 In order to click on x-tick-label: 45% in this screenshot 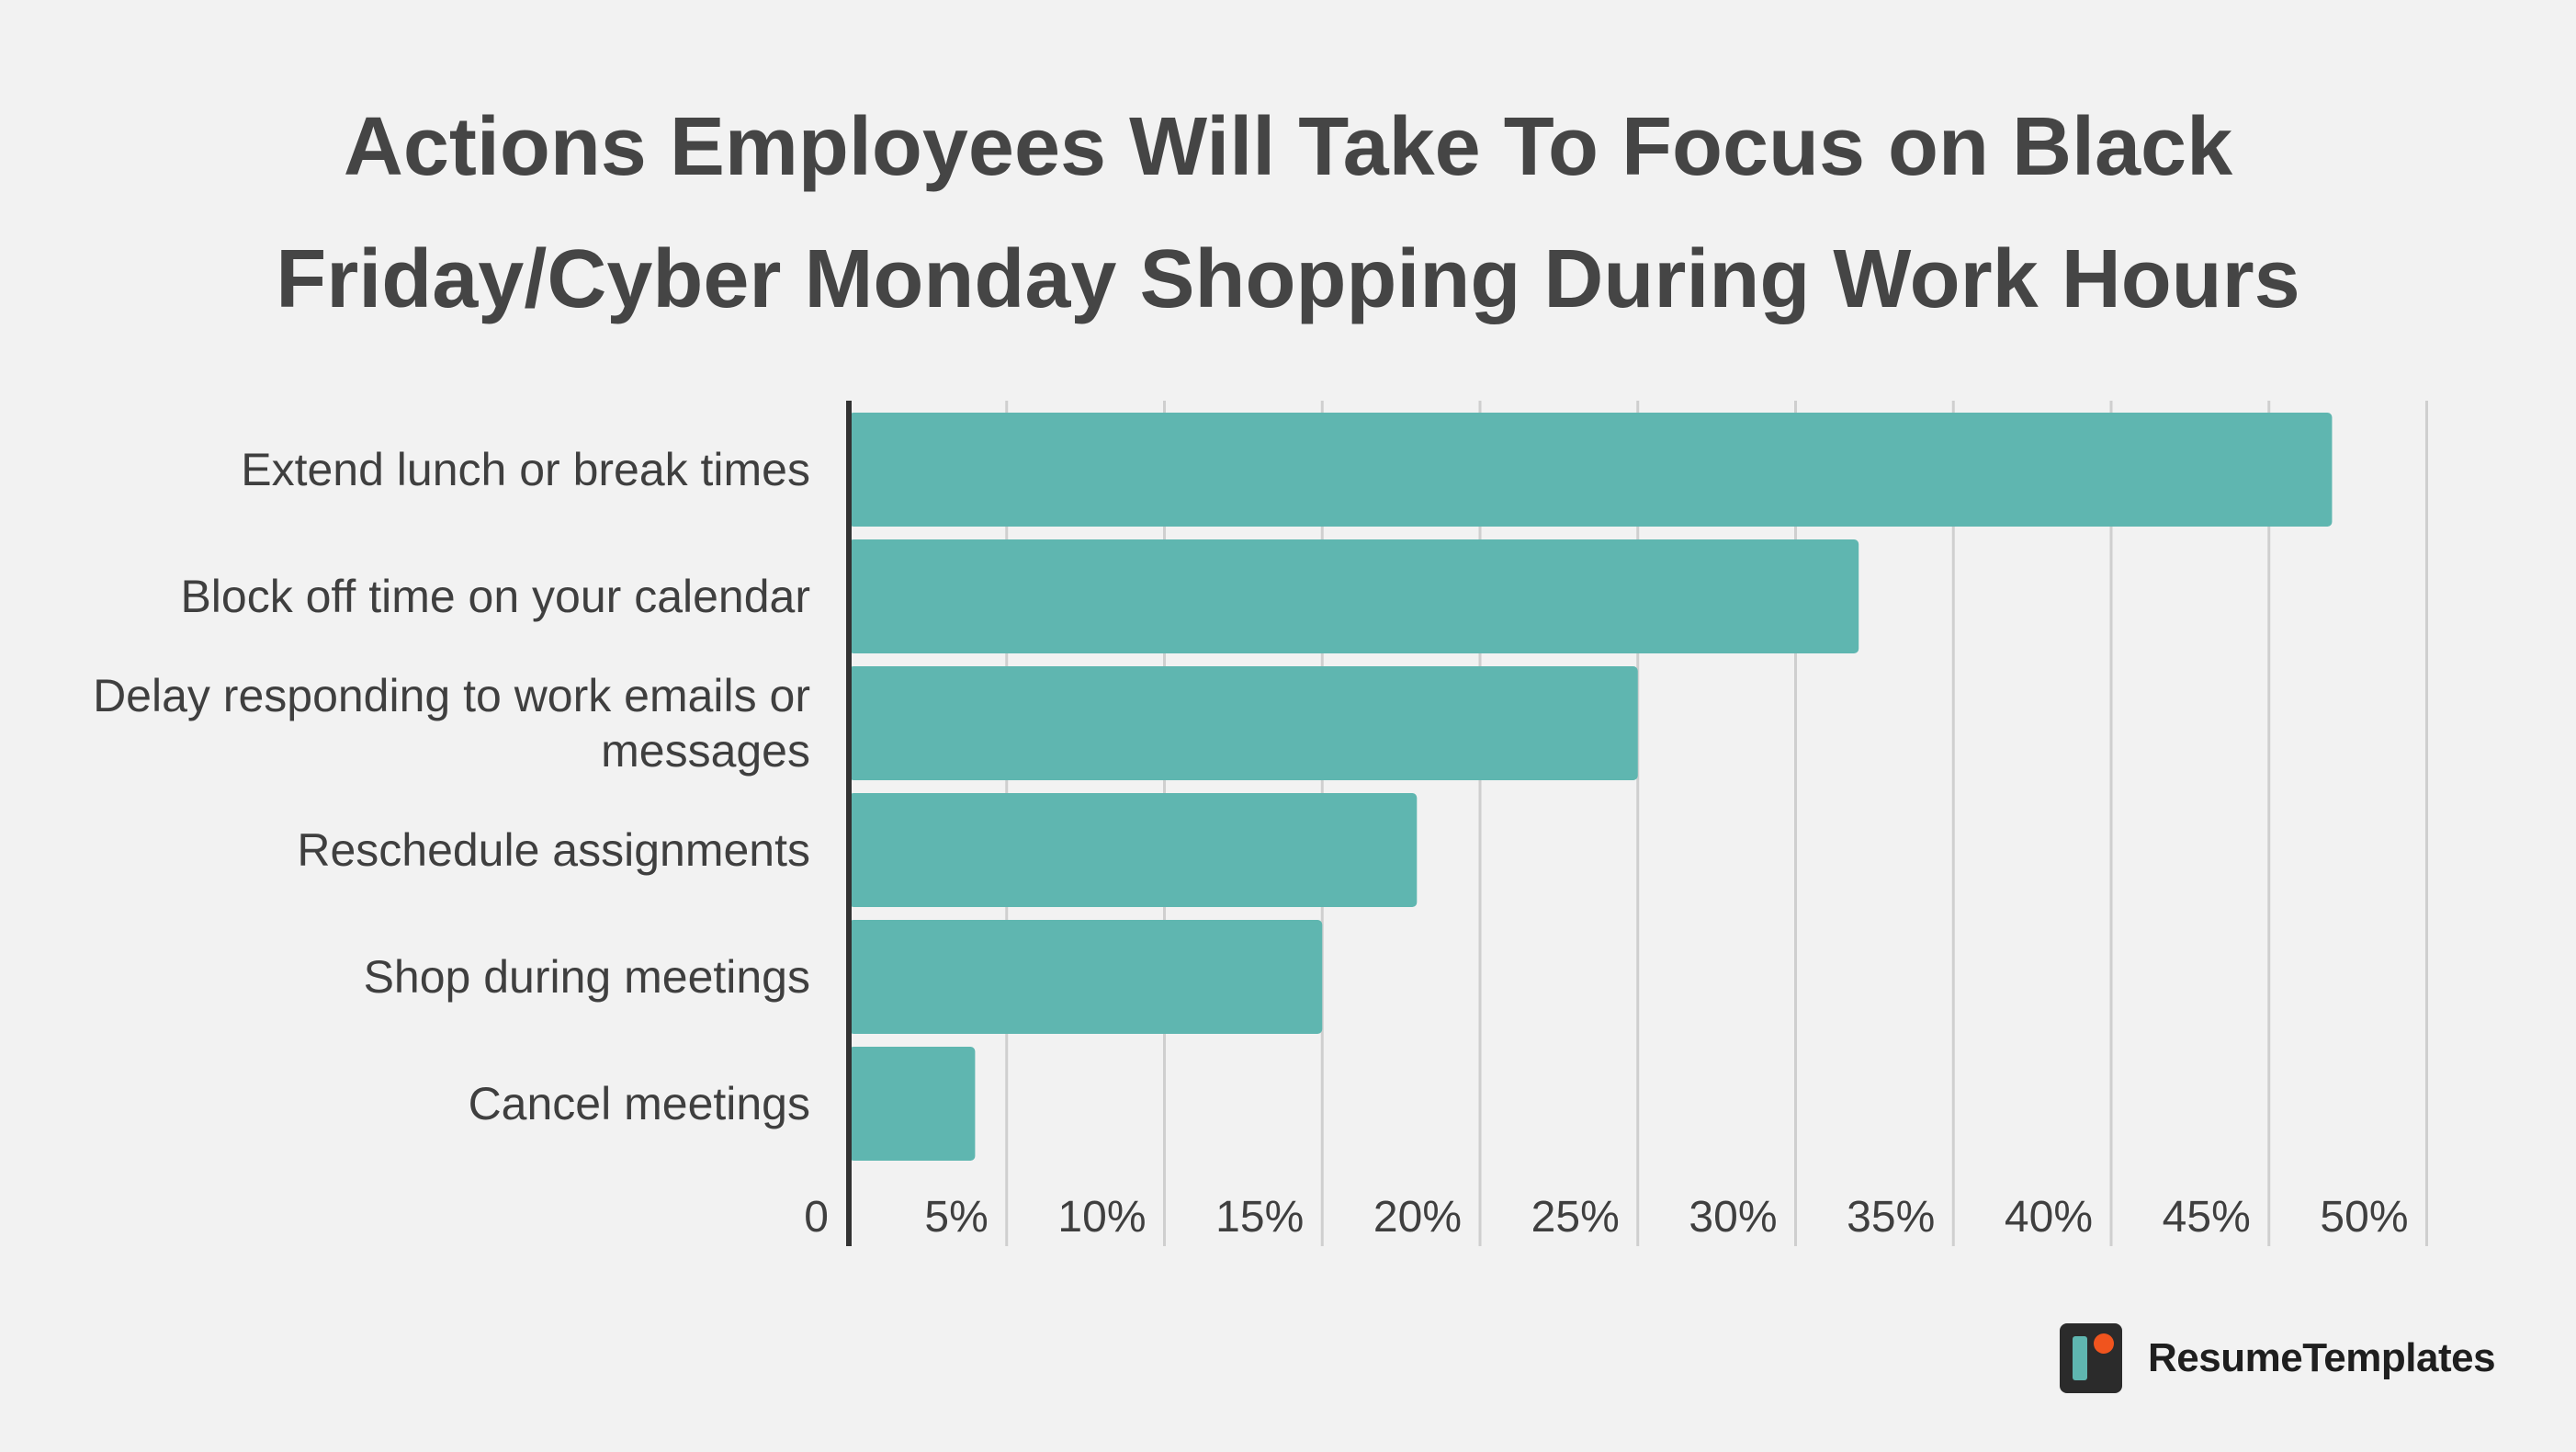, I will do `click(2207, 1217)`.